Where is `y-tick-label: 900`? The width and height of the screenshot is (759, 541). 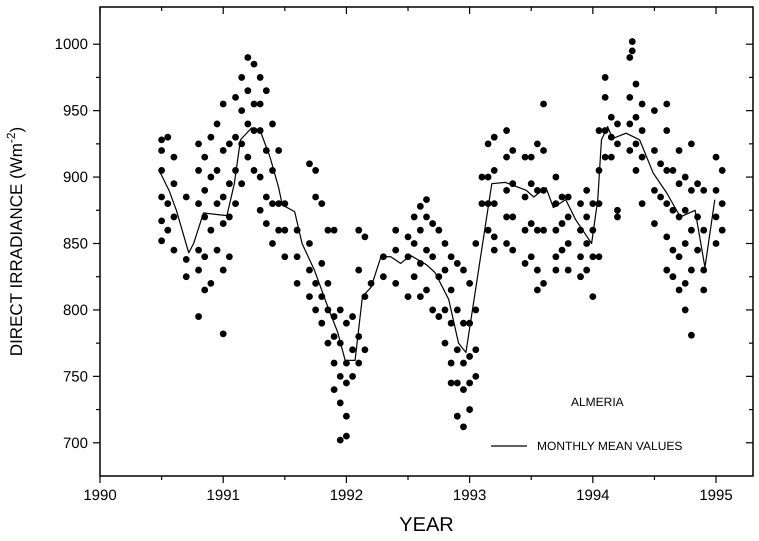 y-tick-label: 900 is located at coordinates (75, 177).